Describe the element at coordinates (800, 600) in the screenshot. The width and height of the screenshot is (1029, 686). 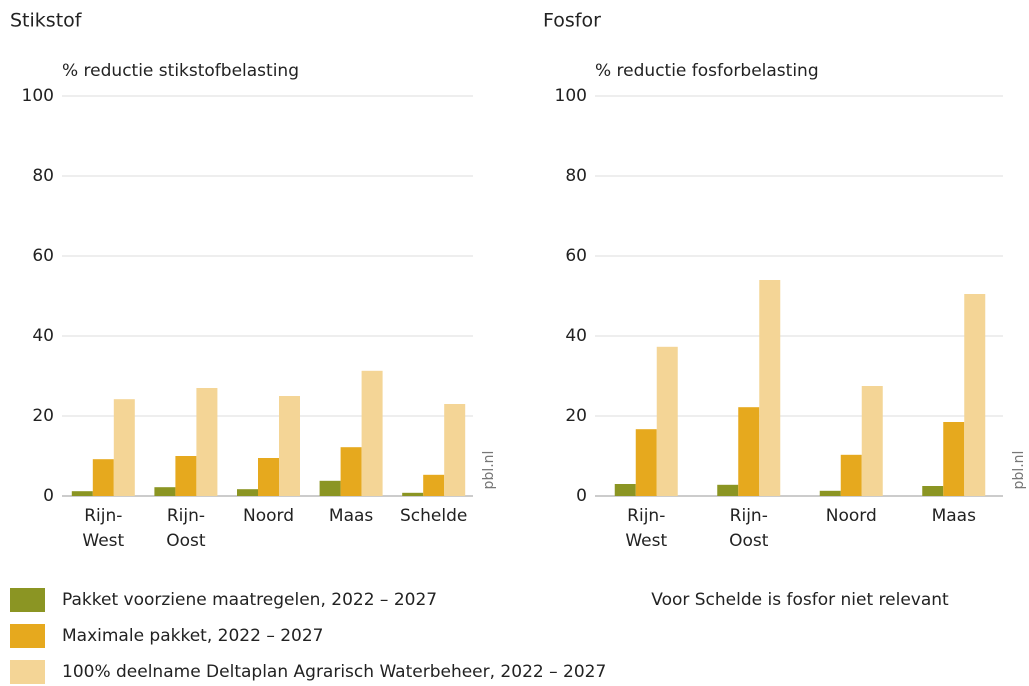
I see `annotation: Voor Schelde is fosfor niet relevant` at that location.